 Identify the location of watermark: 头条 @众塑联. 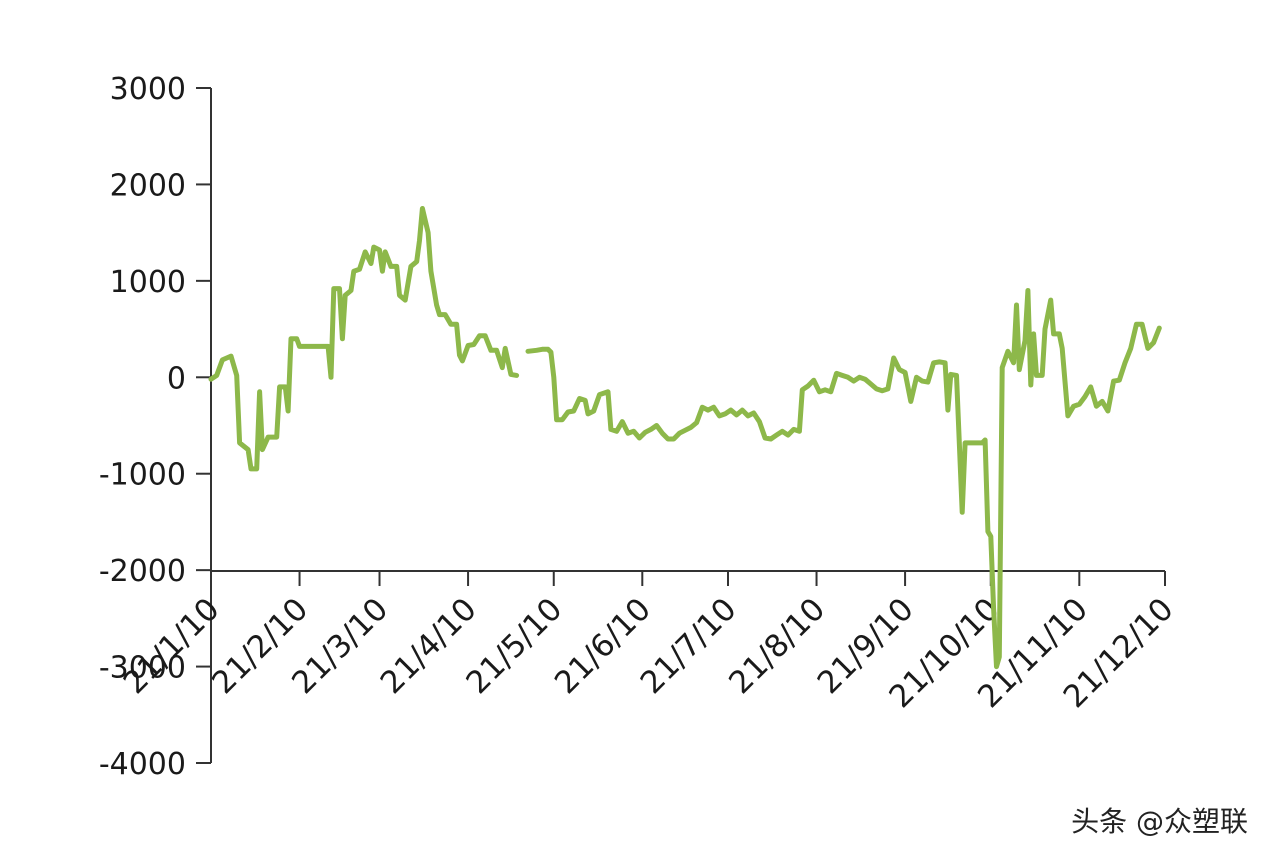
(1159, 821).